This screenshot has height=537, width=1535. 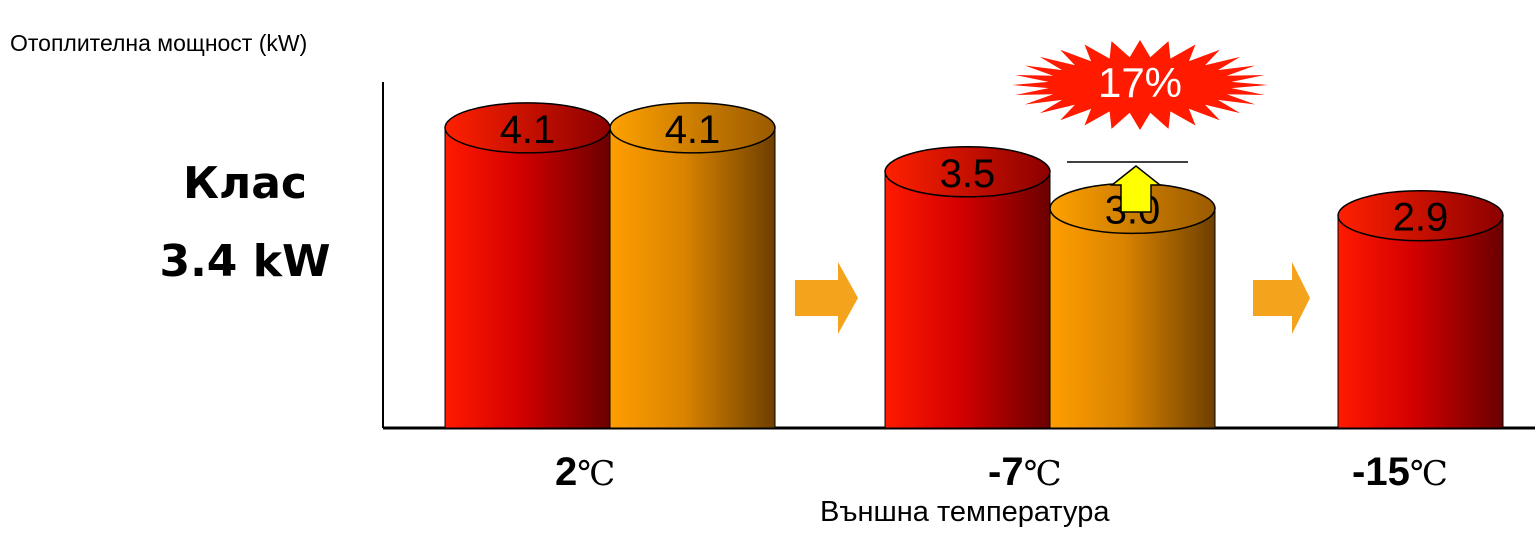 I want to click on x-tick-minus7: -7℃, so click(x=1025, y=472).